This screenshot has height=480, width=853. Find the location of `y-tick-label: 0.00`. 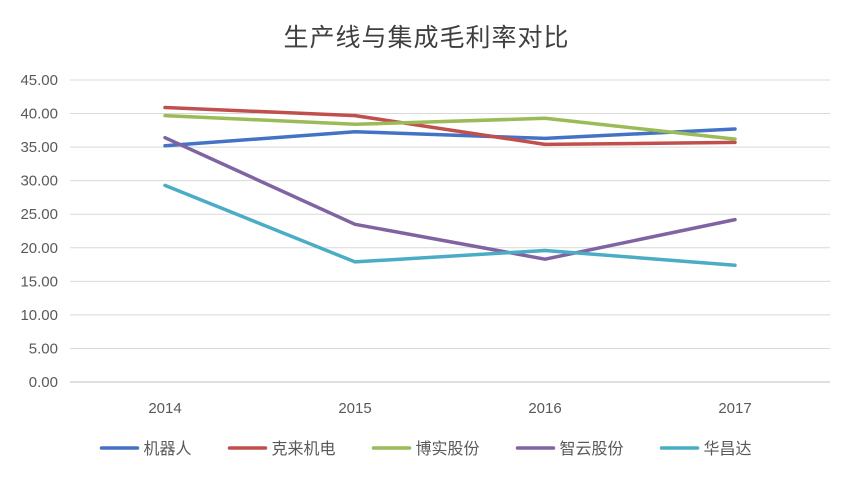

y-tick-label: 0.00 is located at coordinates (43, 382).